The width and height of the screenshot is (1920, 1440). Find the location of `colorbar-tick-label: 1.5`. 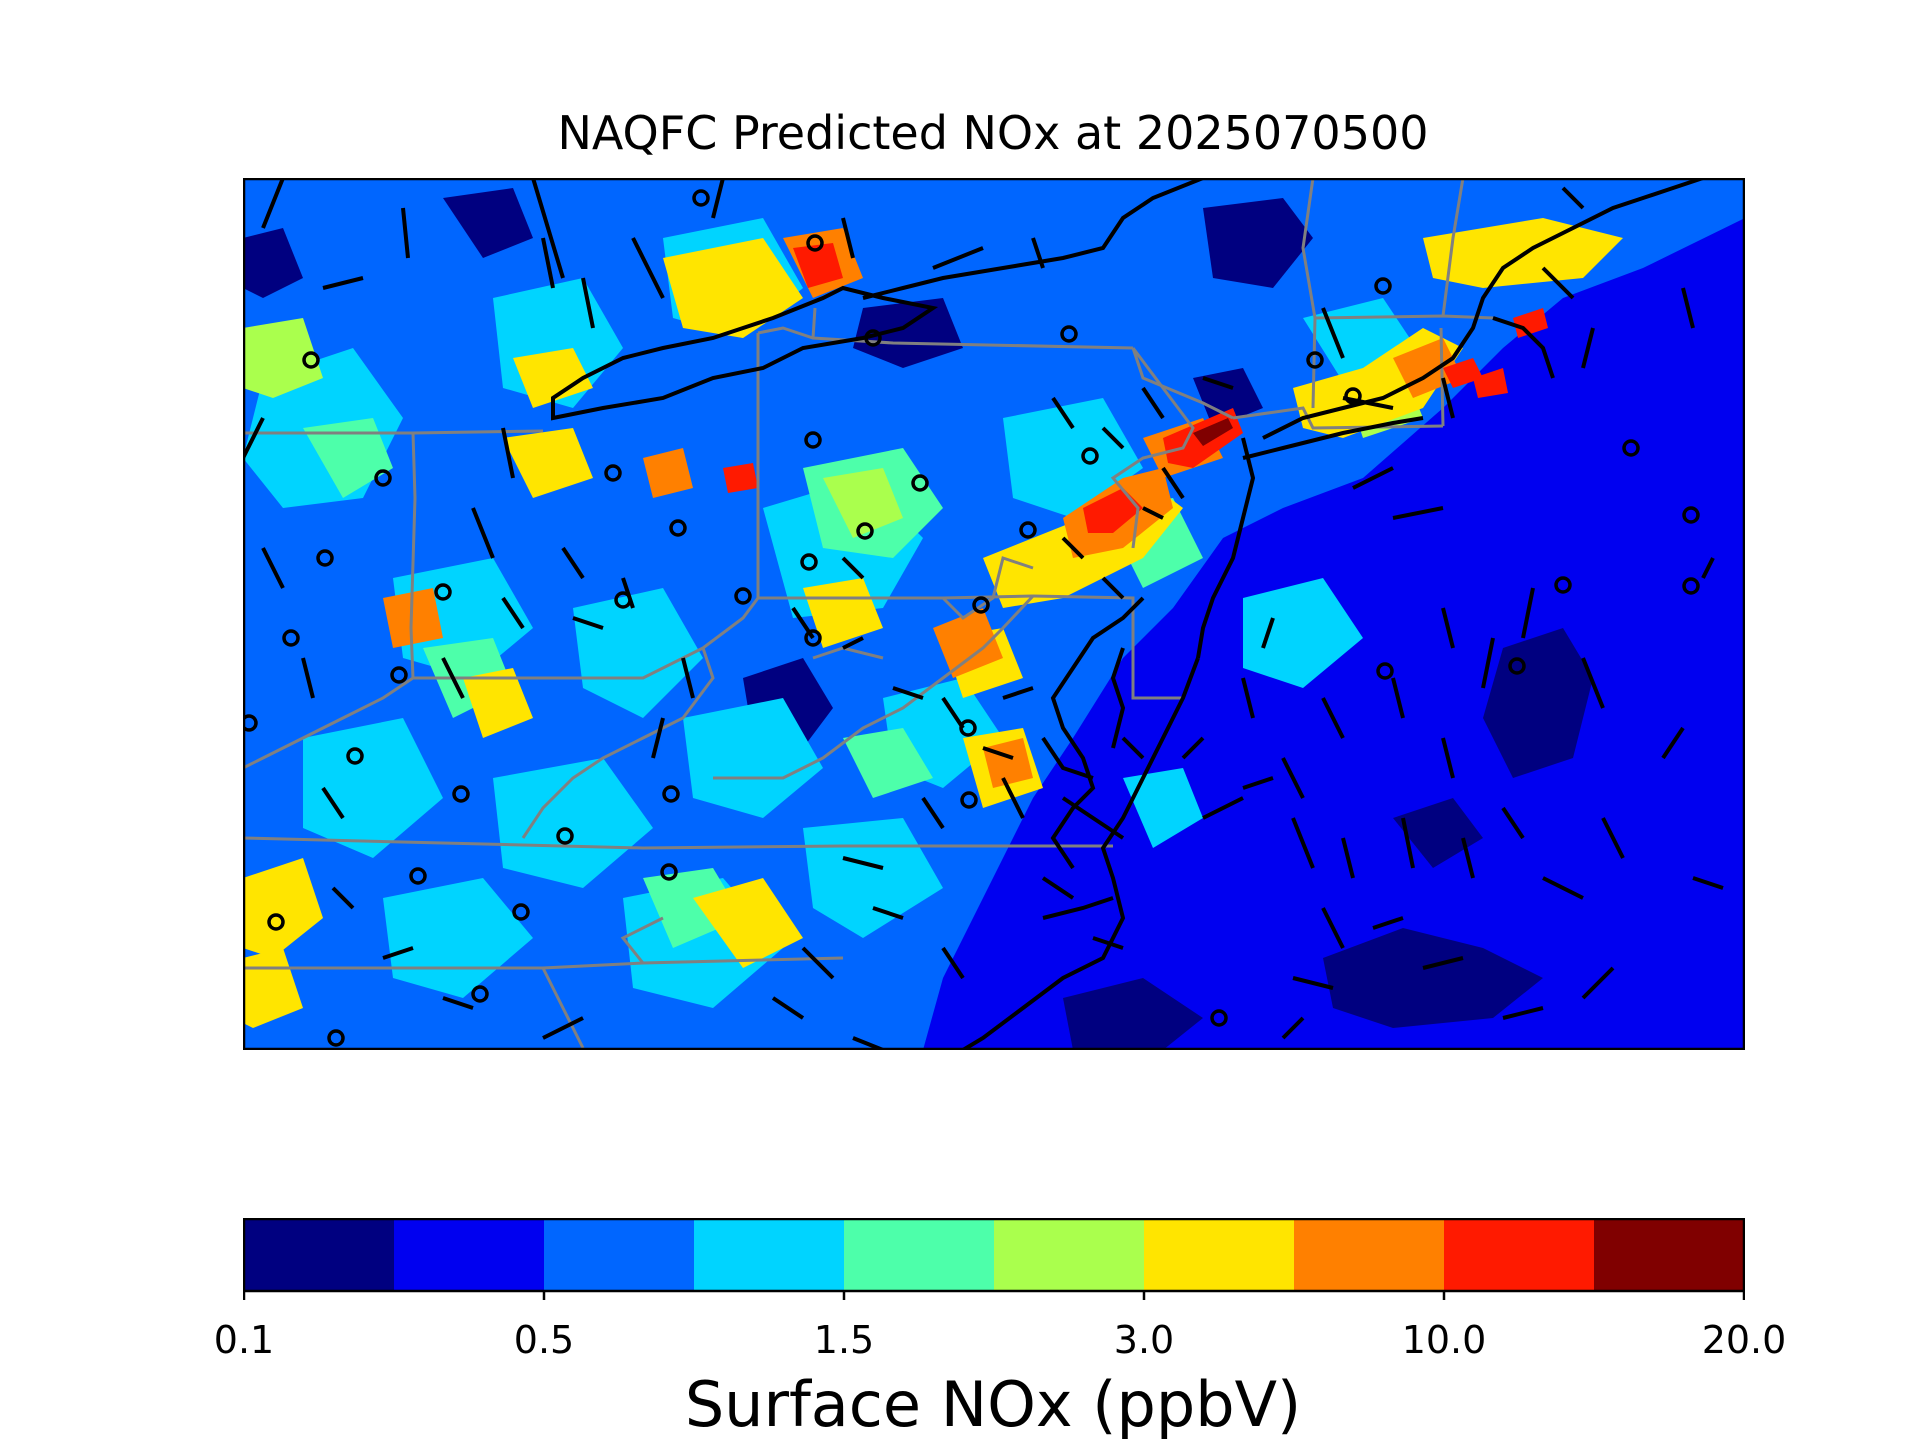

colorbar-tick-label: 1.5 is located at coordinates (844, 1340).